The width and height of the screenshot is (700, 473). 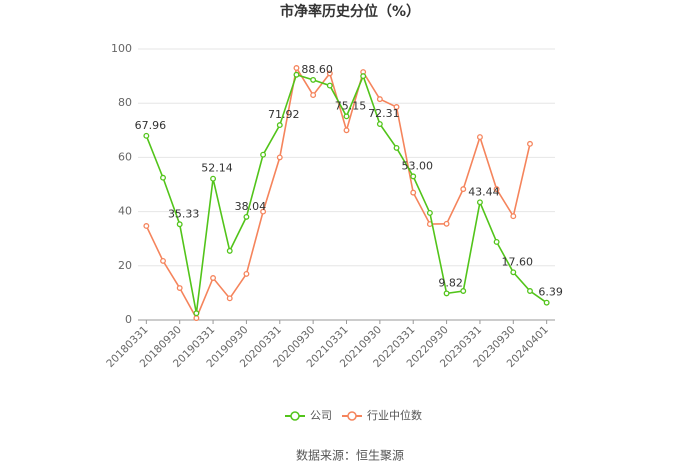 I want to click on chart-title: 市净率历史分位（%）, so click(x=350, y=11).